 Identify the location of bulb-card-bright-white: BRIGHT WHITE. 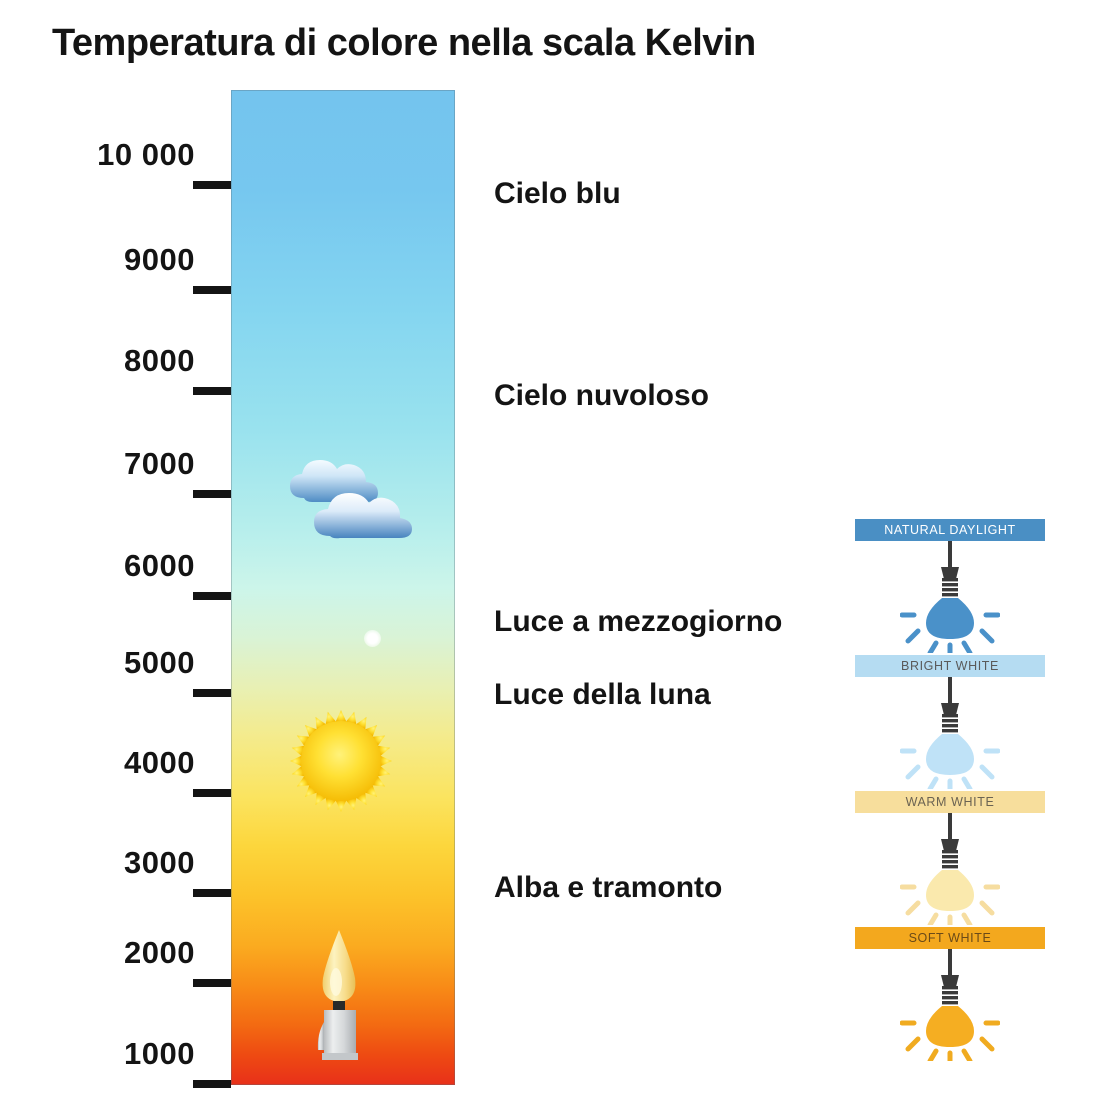
(950, 722).